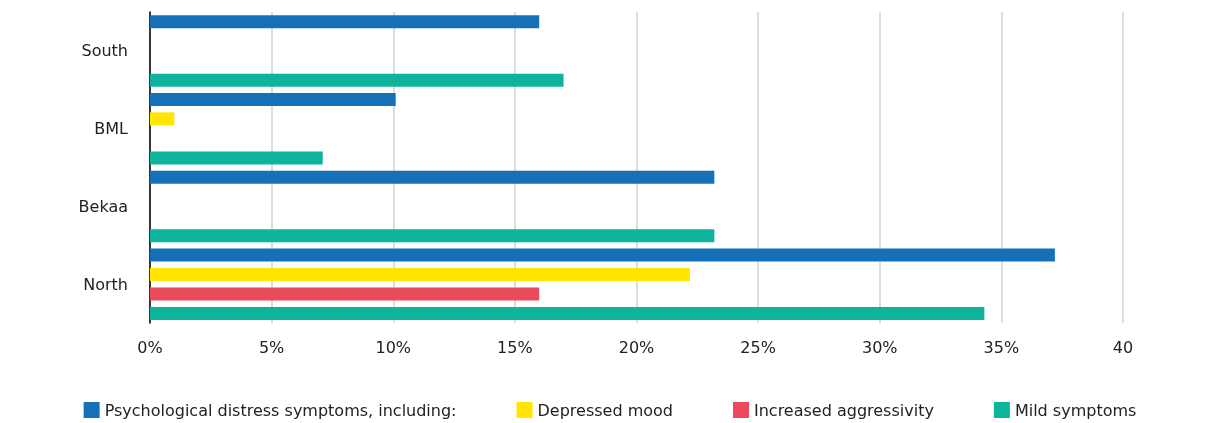  What do you see at coordinates (271, 347) in the screenshot?
I see `x-tick-label: 5%` at bounding box center [271, 347].